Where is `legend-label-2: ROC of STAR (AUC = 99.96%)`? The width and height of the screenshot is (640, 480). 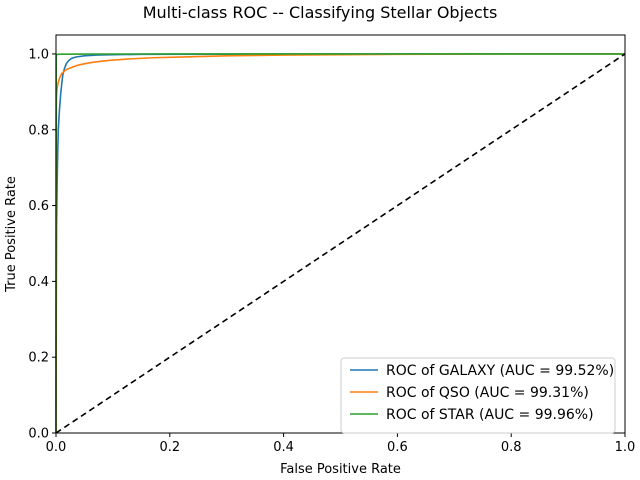 legend-label-2: ROC of STAR (AUC = 99.96%) is located at coordinates (490, 415).